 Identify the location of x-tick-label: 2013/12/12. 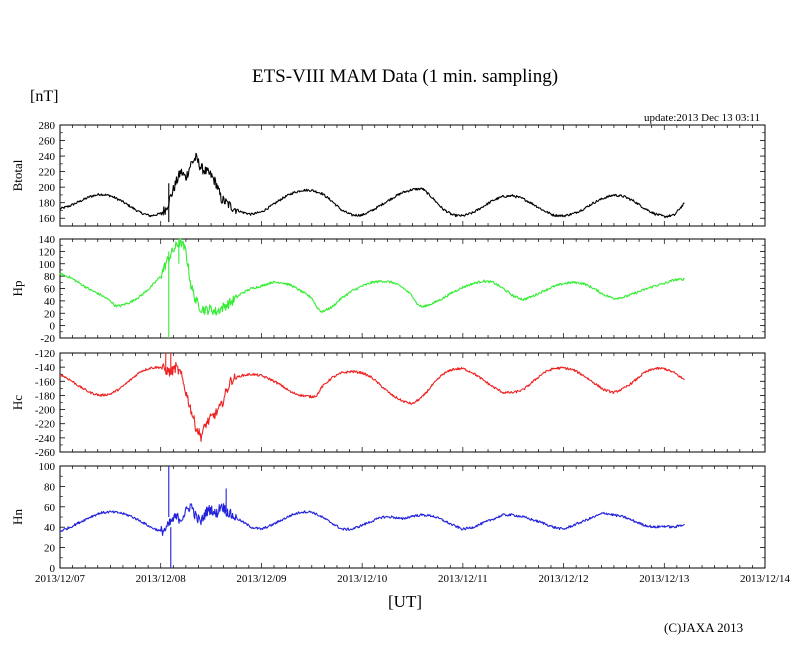
(564, 579).